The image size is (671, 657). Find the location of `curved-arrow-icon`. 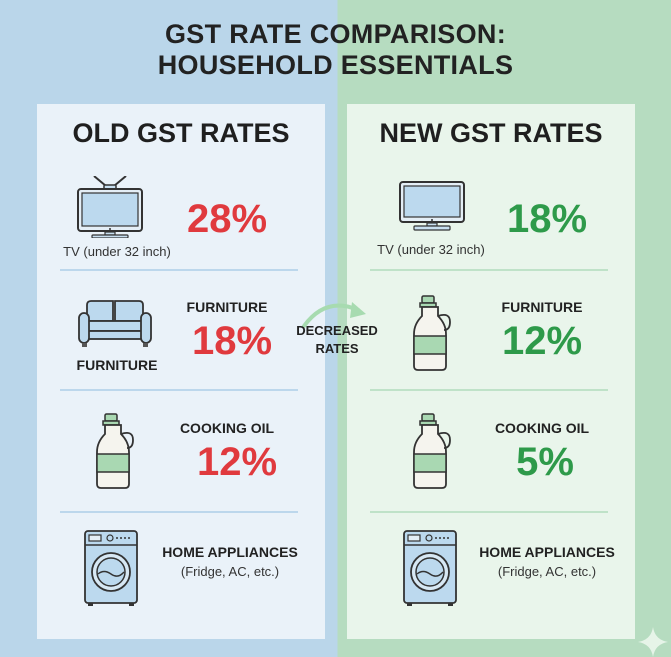

curved-arrow-icon is located at coordinates (334, 315).